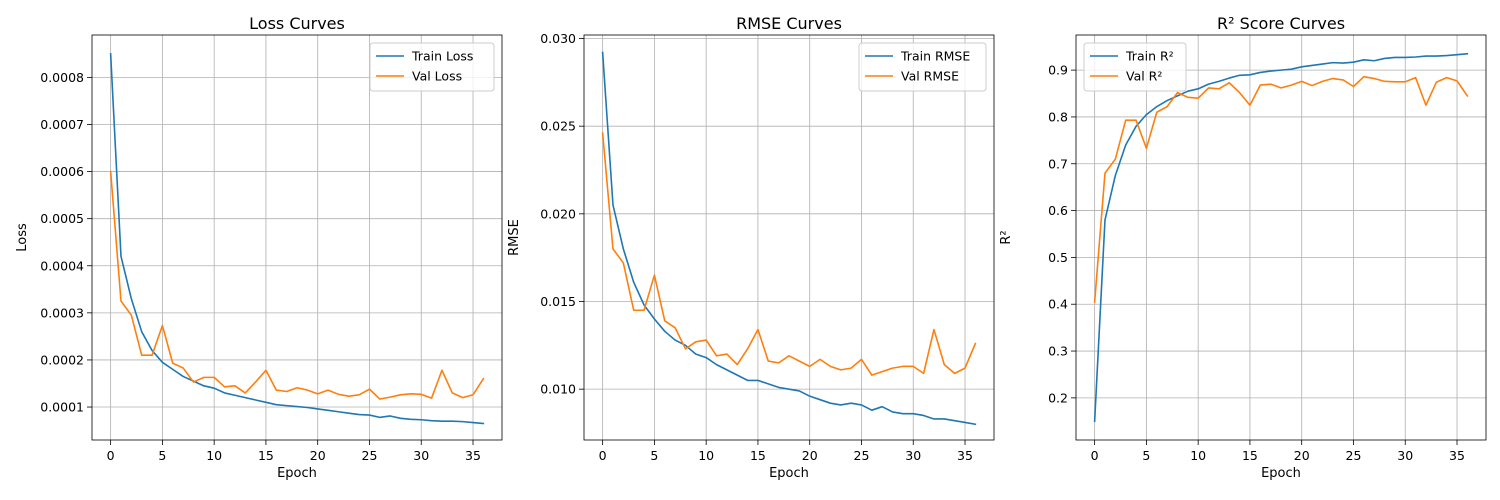 This screenshot has height=500, width=1500. I want to click on r2-y-tick-label: 0.3, so click(1058, 351).